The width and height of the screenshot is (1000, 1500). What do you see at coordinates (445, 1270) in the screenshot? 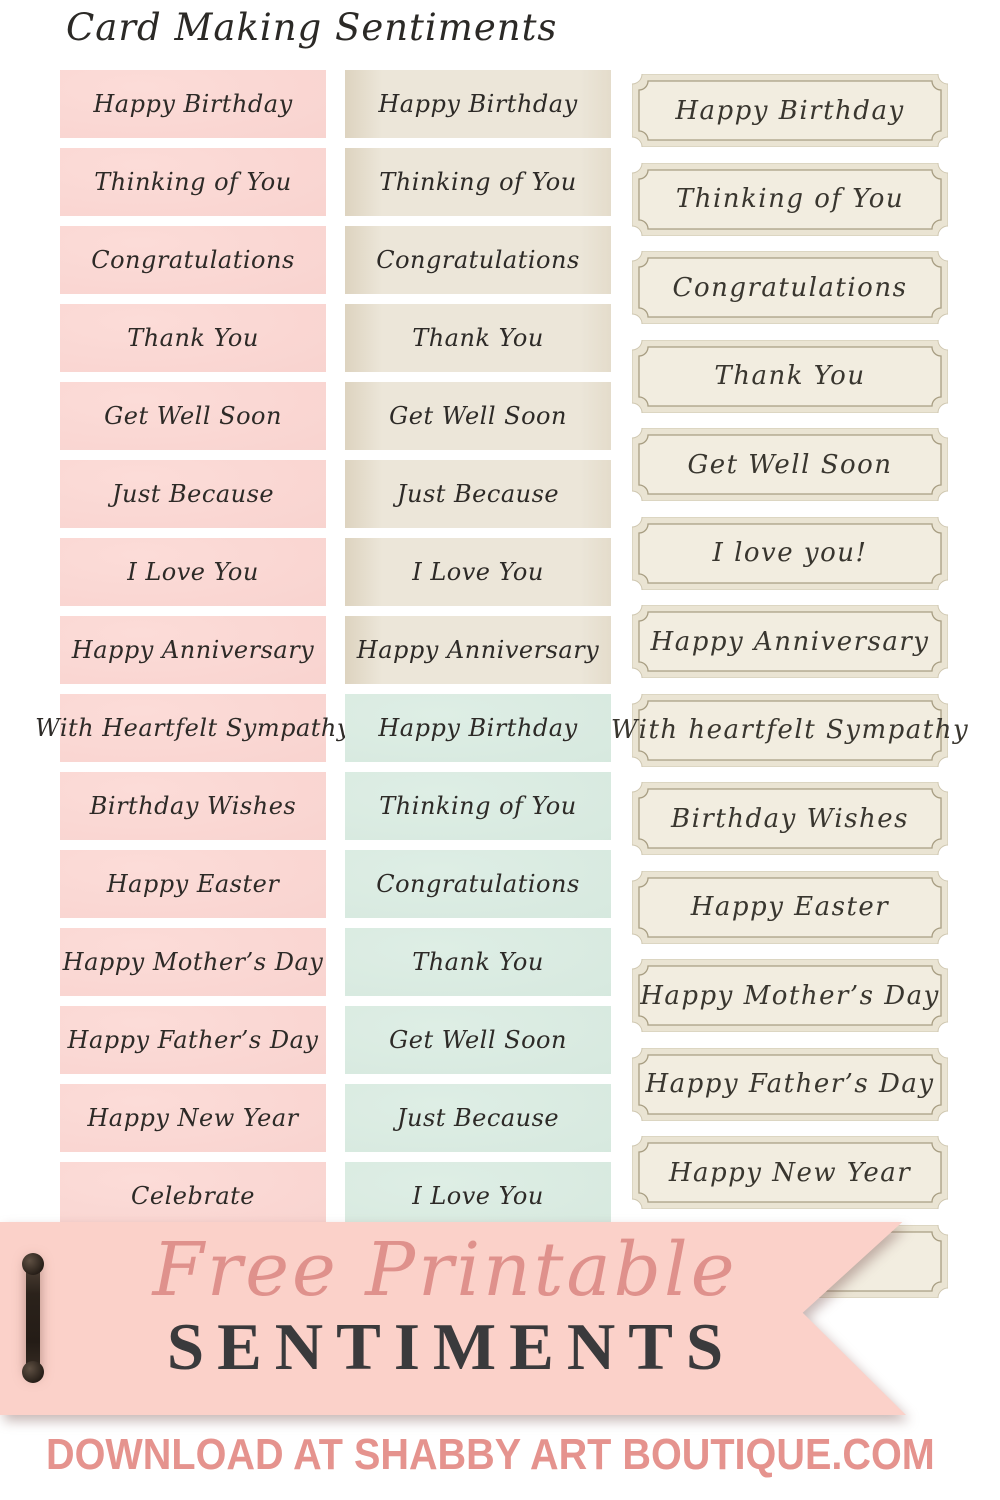
I see `banner-script-text: Free Printable` at bounding box center [445, 1270].